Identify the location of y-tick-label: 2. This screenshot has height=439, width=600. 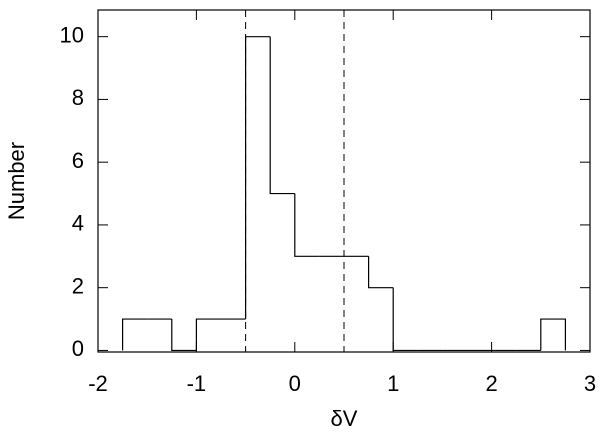
(78, 285).